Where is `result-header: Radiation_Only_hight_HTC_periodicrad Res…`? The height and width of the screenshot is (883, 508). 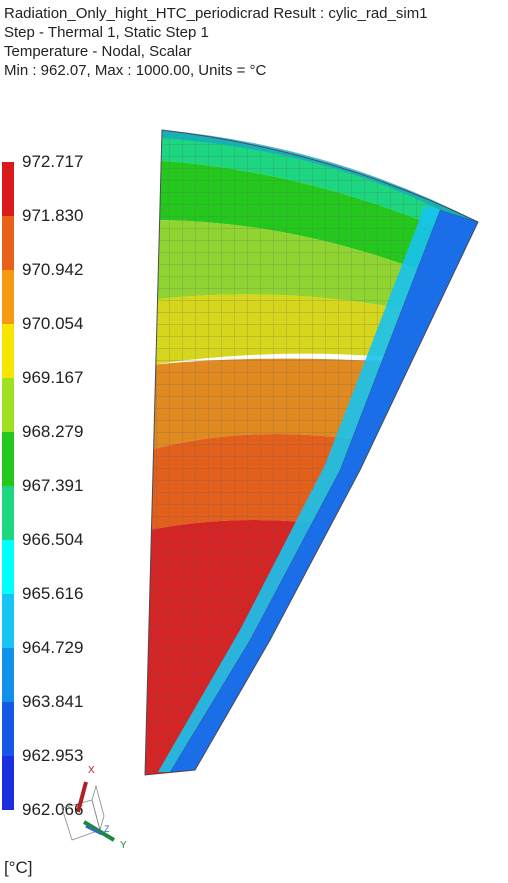
result-header: Radiation_Only_hight_HTC_periodicrad Res… is located at coordinates (216, 42).